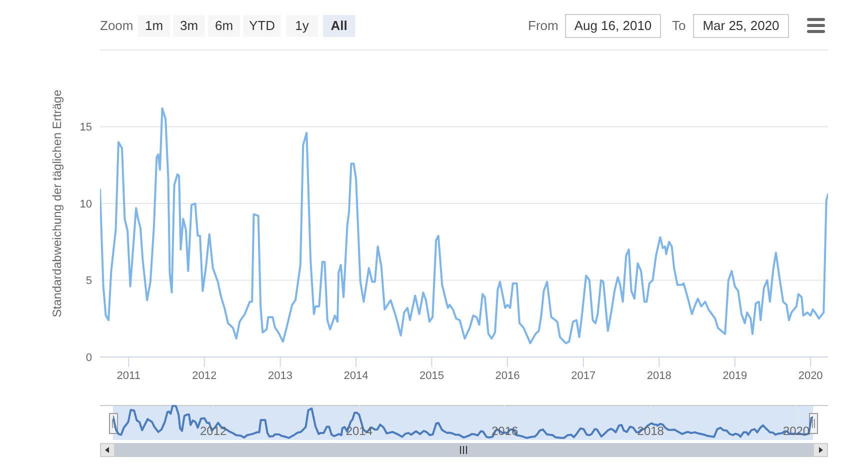 Image resolution: width=852 pixels, height=469 pixels. Describe the element at coordinates (431, 376) in the screenshot. I see `x-tick-label: 2015` at that location.